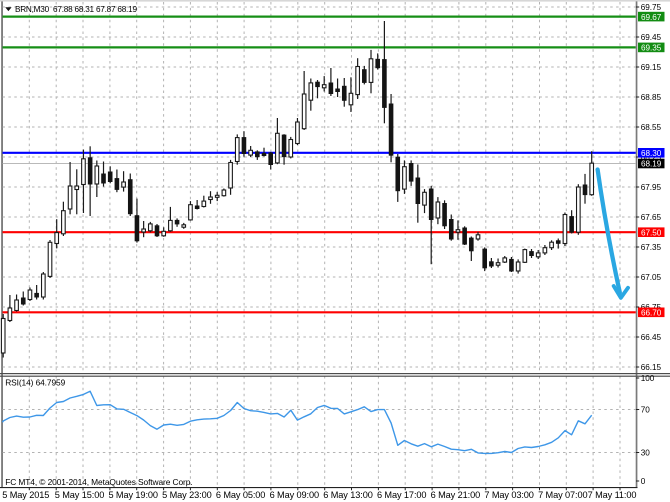  Describe the element at coordinates (651, 67) in the screenshot. I see `svg-text: 69.15` at that location.